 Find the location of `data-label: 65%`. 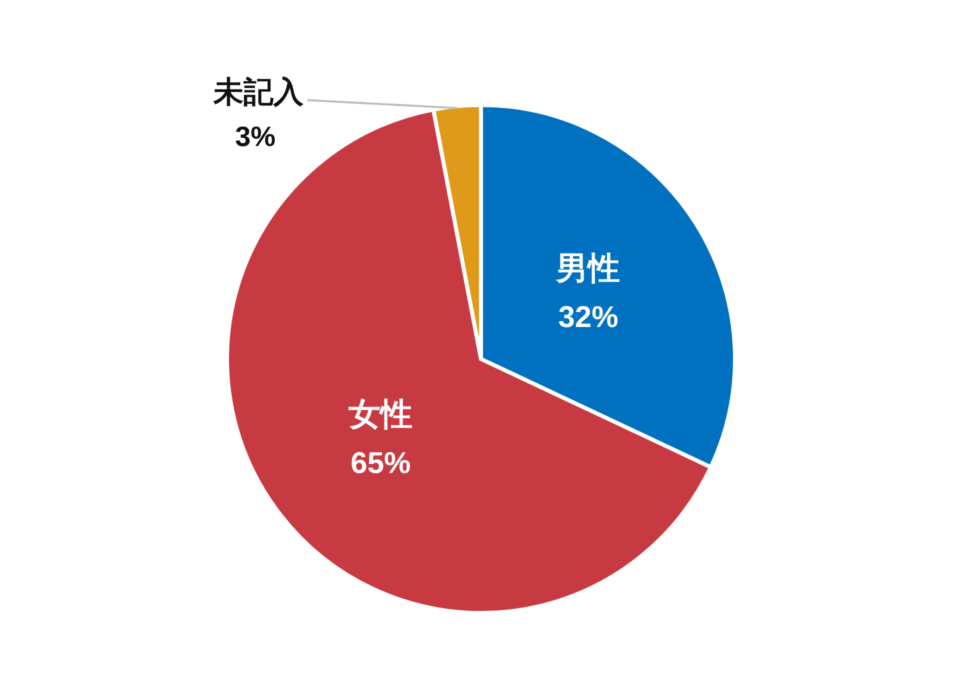

data-label: 65% is located at coordinates (380, 463).